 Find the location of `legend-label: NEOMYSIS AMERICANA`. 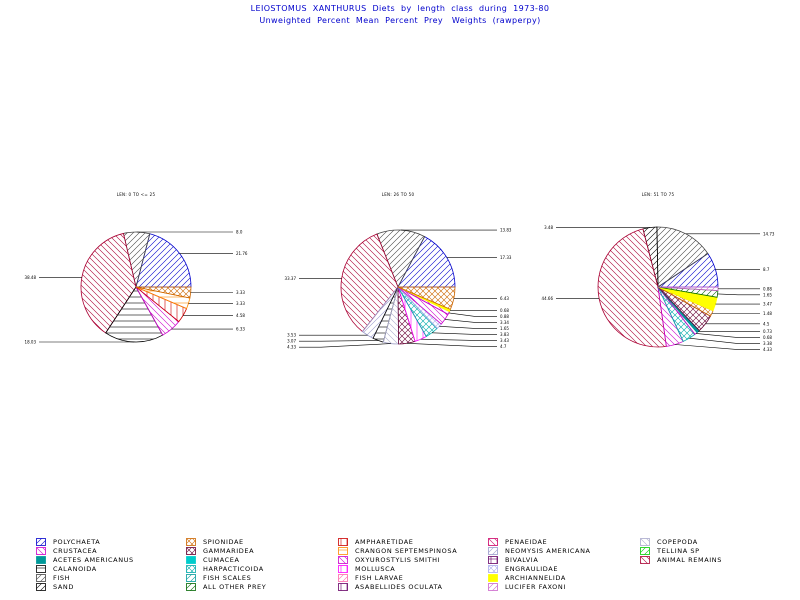

legend-label: NEOMYSIS AMERICANA is located at coordinates (548, 551).